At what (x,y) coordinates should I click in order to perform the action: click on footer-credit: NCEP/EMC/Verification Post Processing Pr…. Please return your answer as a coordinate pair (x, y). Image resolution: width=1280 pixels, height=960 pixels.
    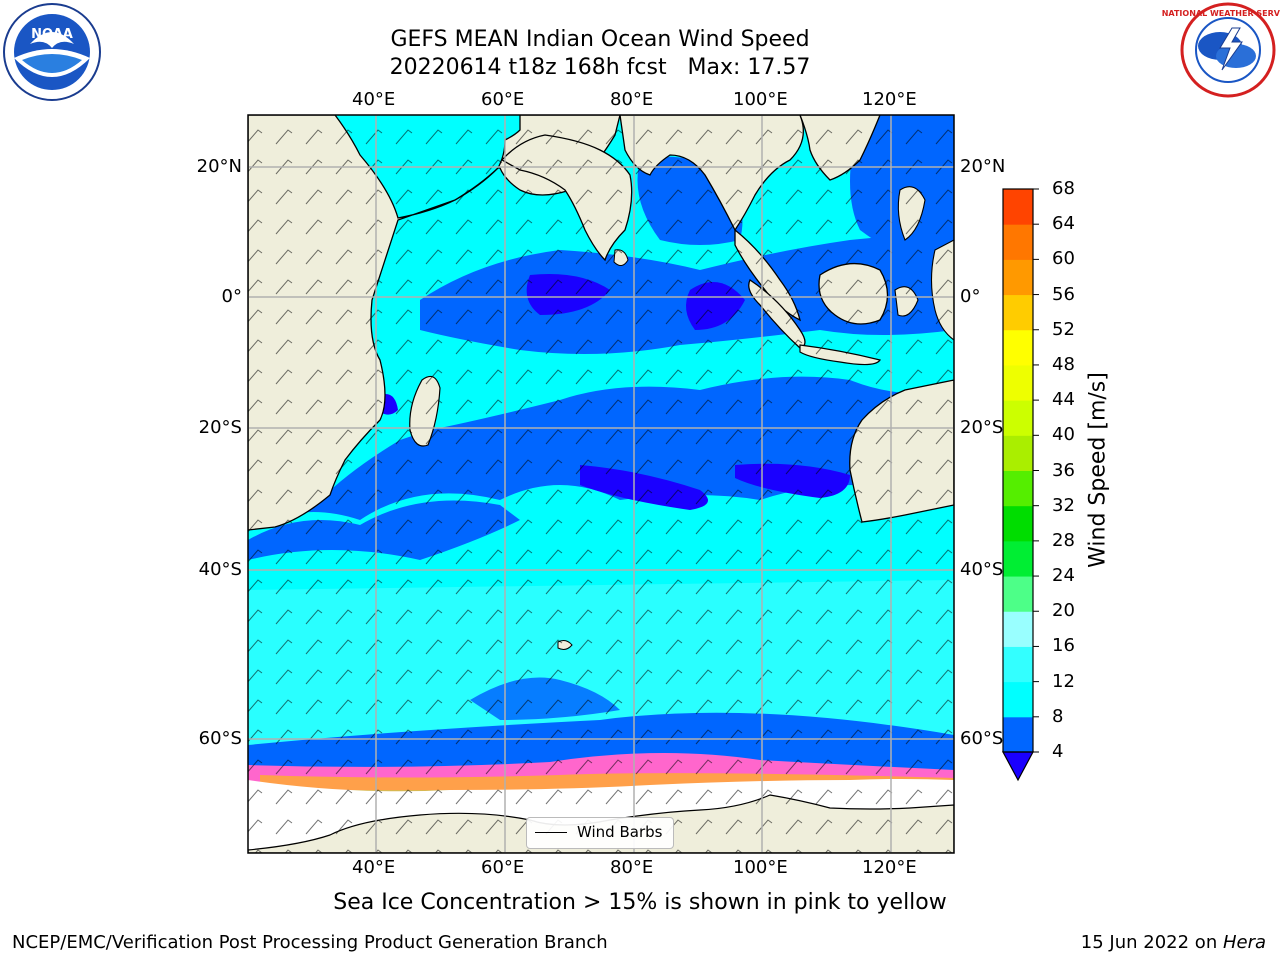
    Looking at the image, I should click on (310, 942).